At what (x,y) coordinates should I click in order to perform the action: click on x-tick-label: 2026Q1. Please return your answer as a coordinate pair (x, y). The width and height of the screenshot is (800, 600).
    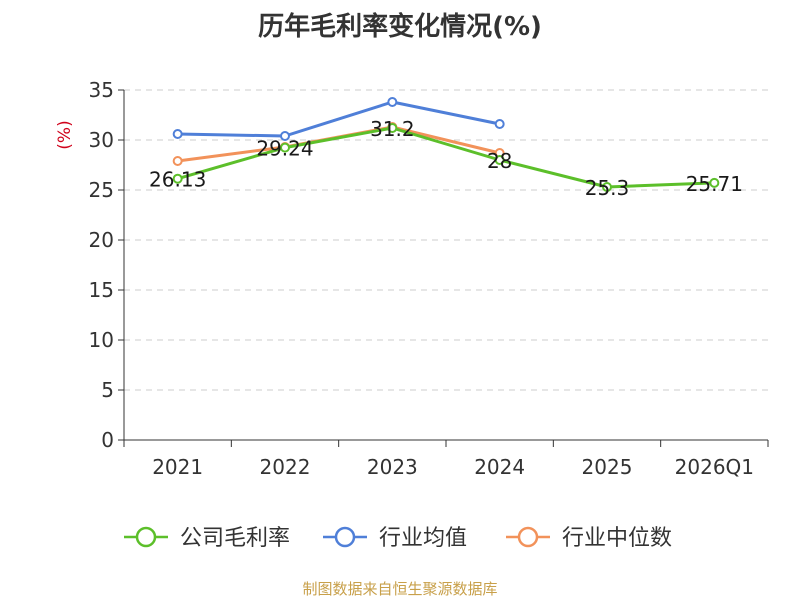
    Looking at the image, I should click on (714, 467).